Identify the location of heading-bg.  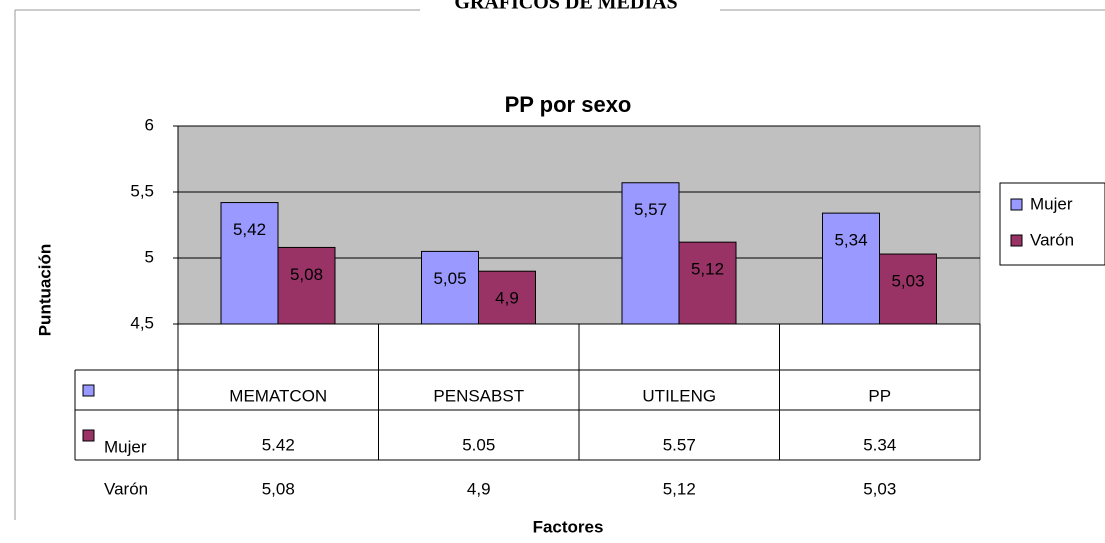
(570, 7).